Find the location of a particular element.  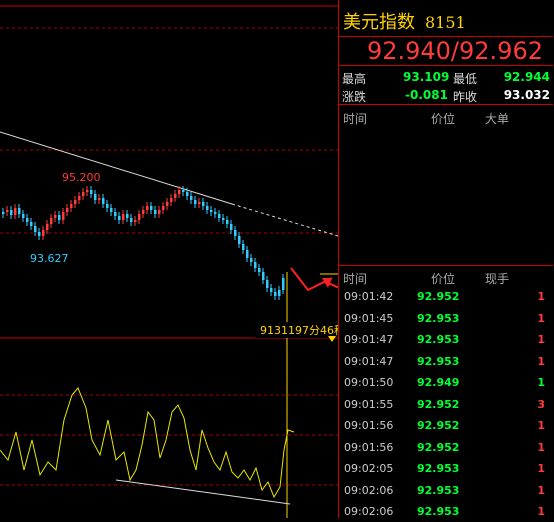

candlesticks is located at coordinates (143, 243).